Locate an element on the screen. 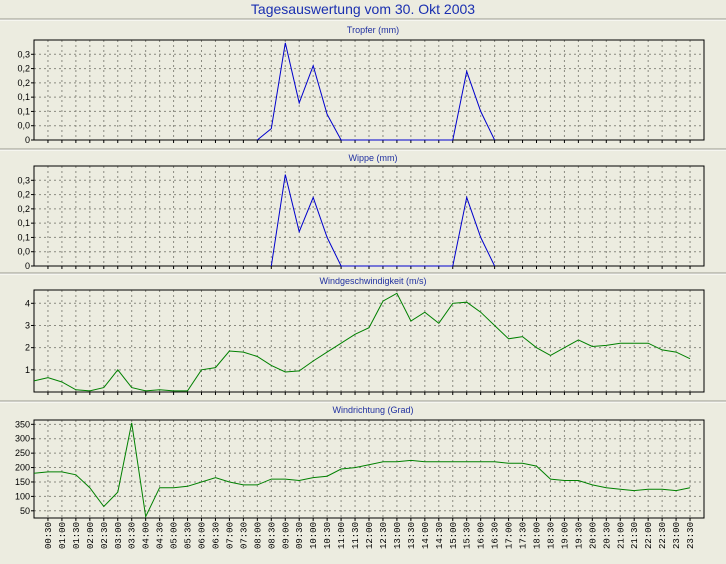 This screenshot has height=564, width=726. x-tick-label: 10:00 is located at coordinates (314, 535).